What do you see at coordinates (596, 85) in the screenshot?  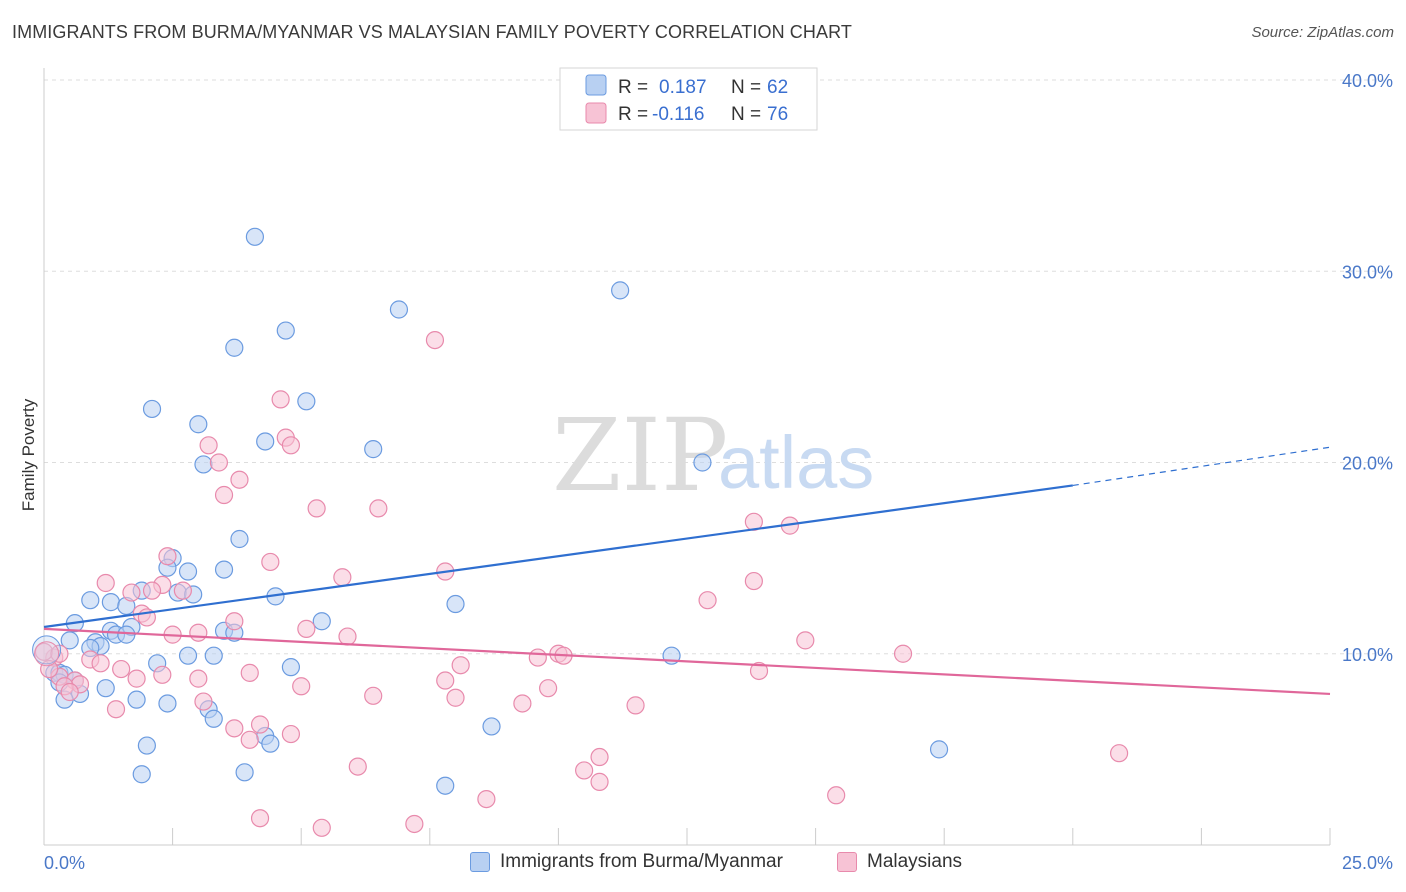 I see `legend-swatch-blue` at bounding box center [596, 85].